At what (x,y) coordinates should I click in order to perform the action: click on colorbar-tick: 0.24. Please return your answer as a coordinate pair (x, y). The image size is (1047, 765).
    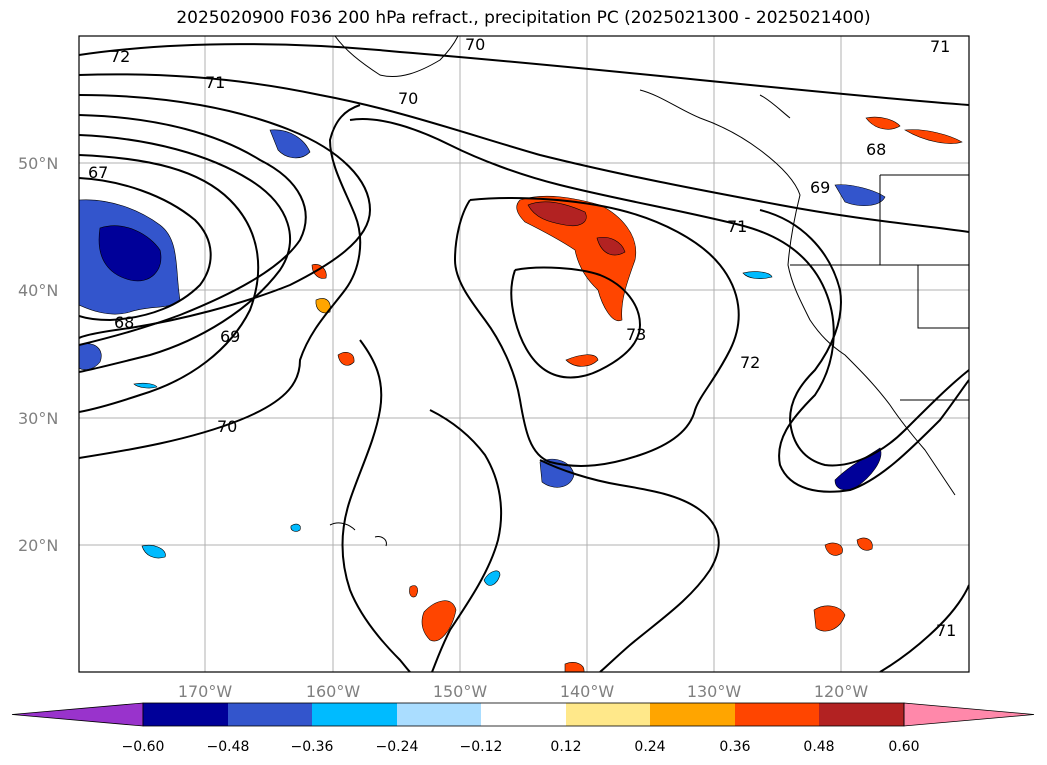
    Looking at the image, I should click on (649, 747).